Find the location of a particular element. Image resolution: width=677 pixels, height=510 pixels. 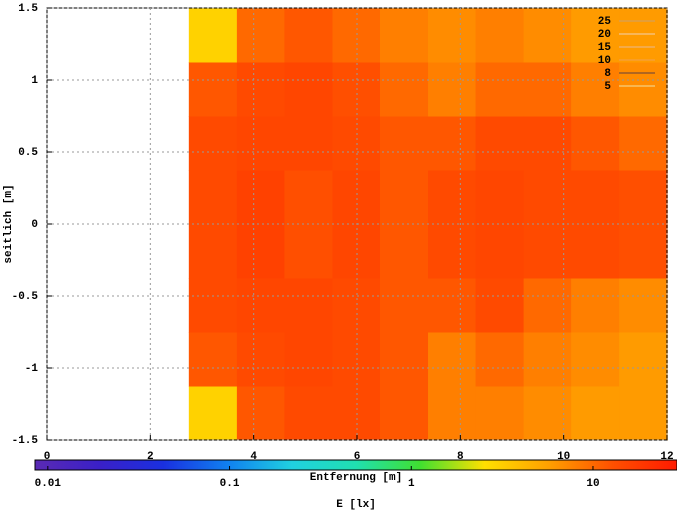

y-tick-label: 0.5 is located at coordinates (28, 153).